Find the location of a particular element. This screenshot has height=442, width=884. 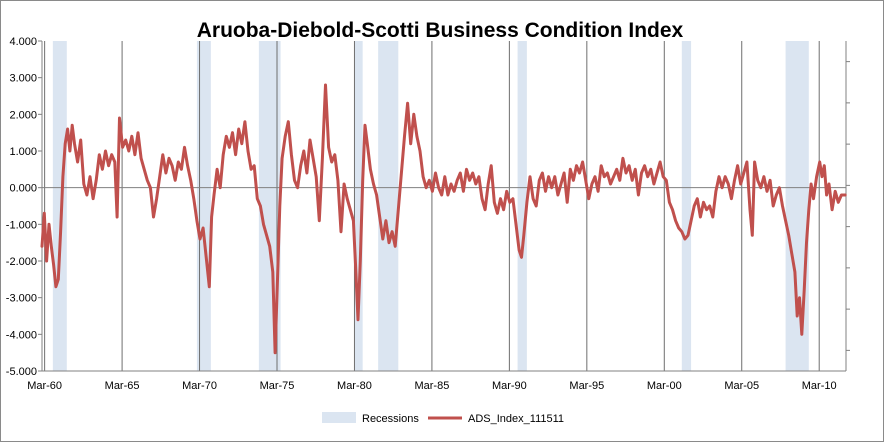

x-tick-label-9: Mar-05 is located at coordinates (741, 386).